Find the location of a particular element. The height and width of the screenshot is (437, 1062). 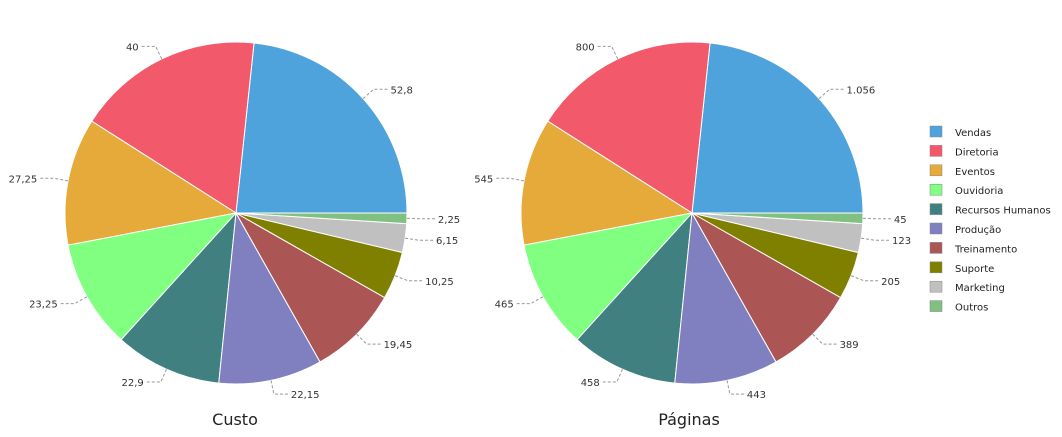

slice-label-treinamento: 19,45 is located at coordinates (398, 345).